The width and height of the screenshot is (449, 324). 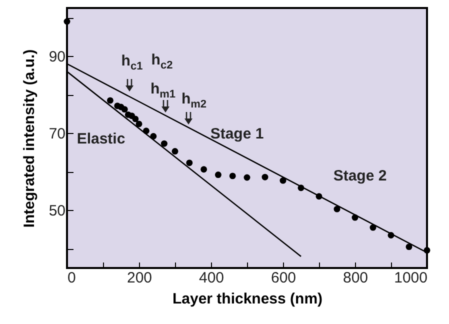 What do you see at coordinates (57, 211) in the screenshot?
I see `y-tick-label: 50` at bounding box center [57, 211].